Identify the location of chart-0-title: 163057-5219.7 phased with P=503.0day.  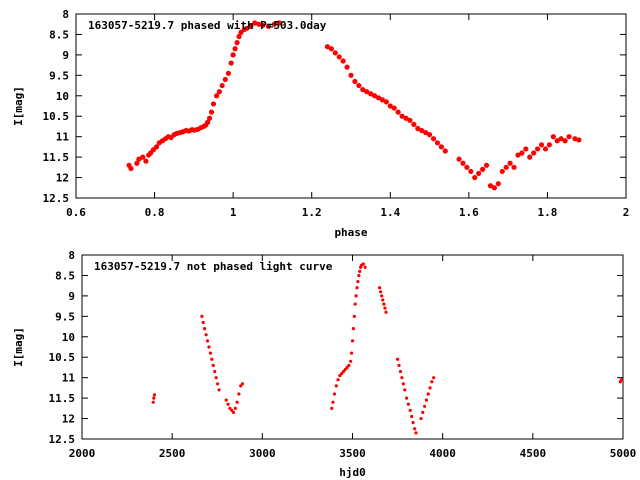
(207, 25).